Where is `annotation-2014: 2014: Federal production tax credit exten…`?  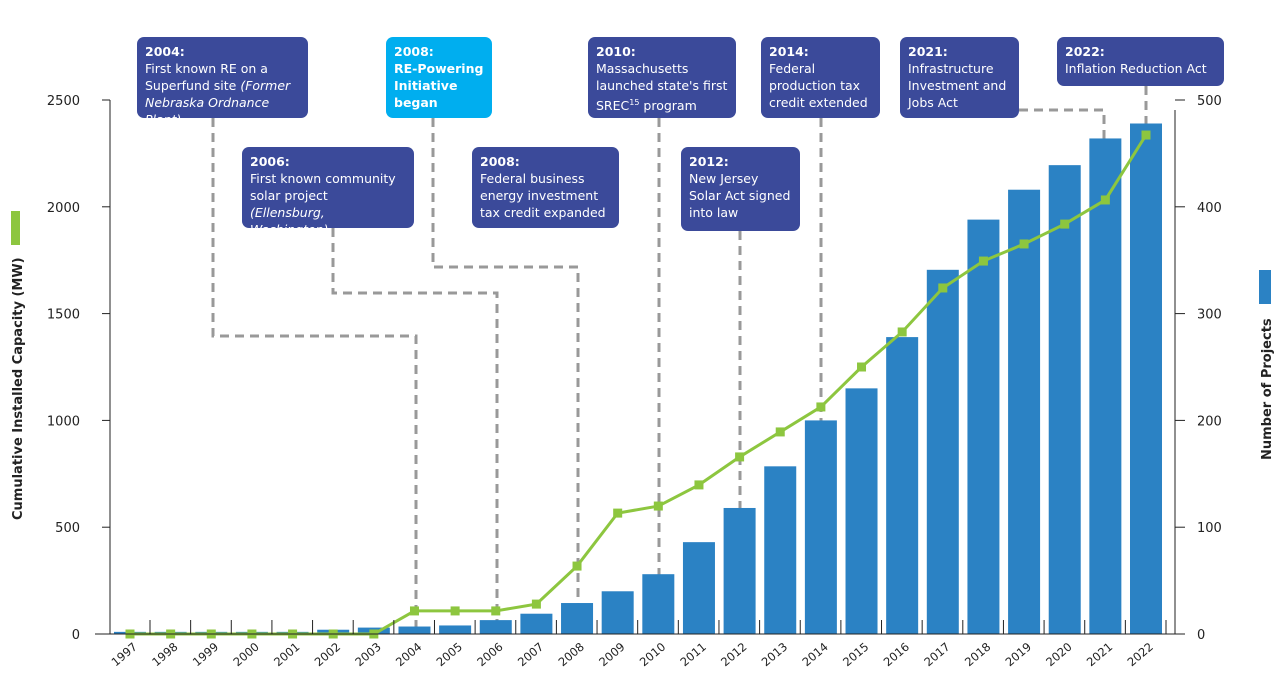
annotation-2014: 2014: Federal production tax credit exten… is located at coordinates (820, 77).